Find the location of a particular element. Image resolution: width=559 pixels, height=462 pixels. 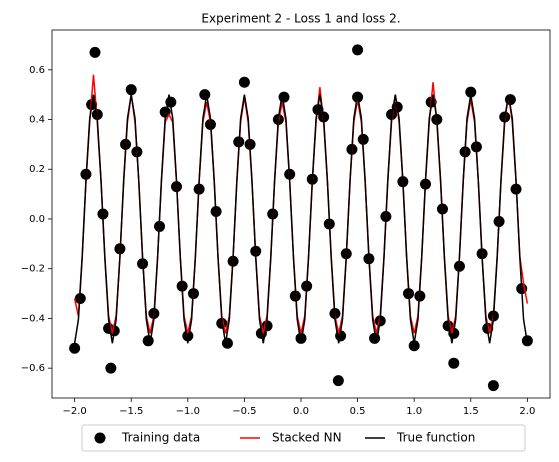

y-tick-label: 0.0 is located at coordinates (37, 219).